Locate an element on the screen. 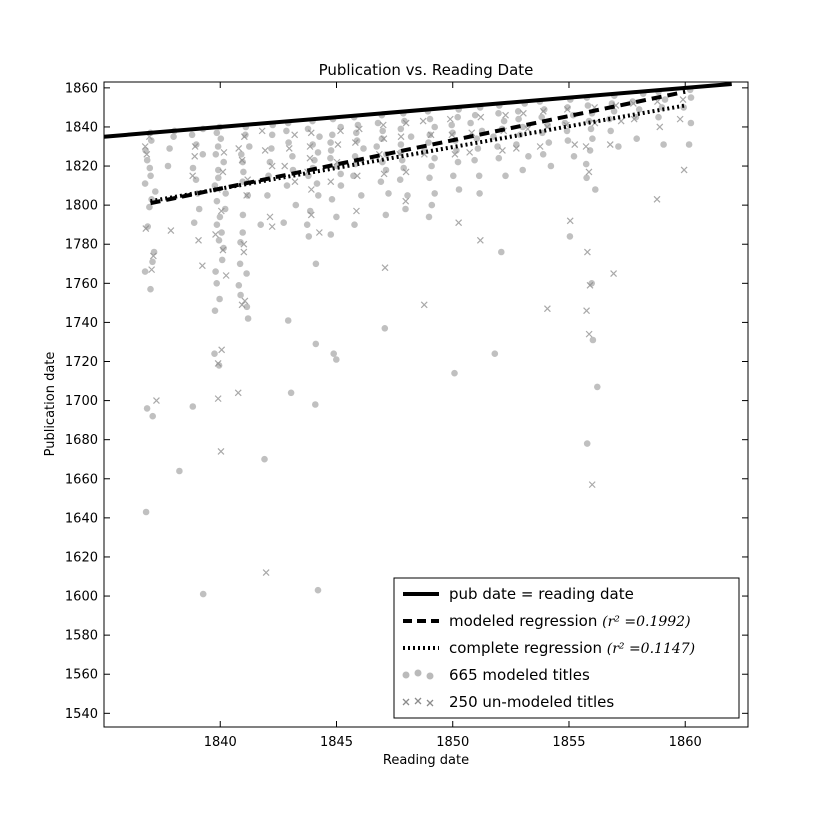 The image size is (830, 830). legend-x-markers is located at coordinates (418, 702).